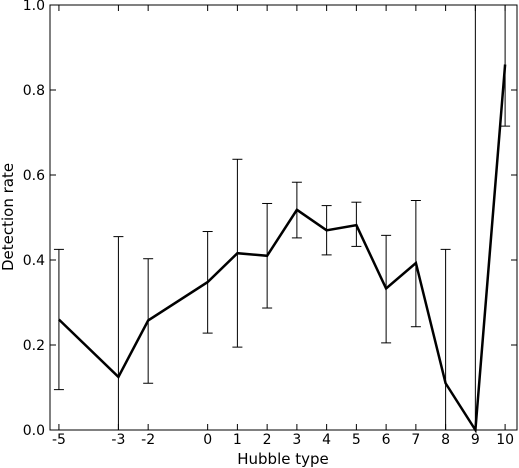 This screenshot has height=468, width=519. Describe the element at coordinates (475, 440) in the screenshot. I see `x-tick-label: 9` at that location.